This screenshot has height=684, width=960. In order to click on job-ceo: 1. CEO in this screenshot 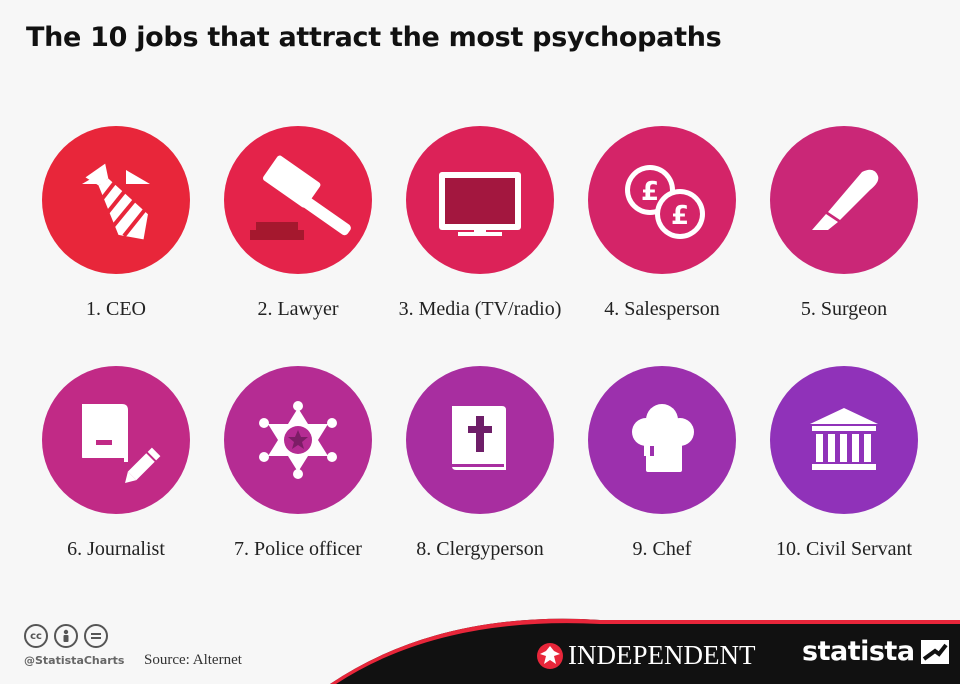, I will do `click(116, 223)`.